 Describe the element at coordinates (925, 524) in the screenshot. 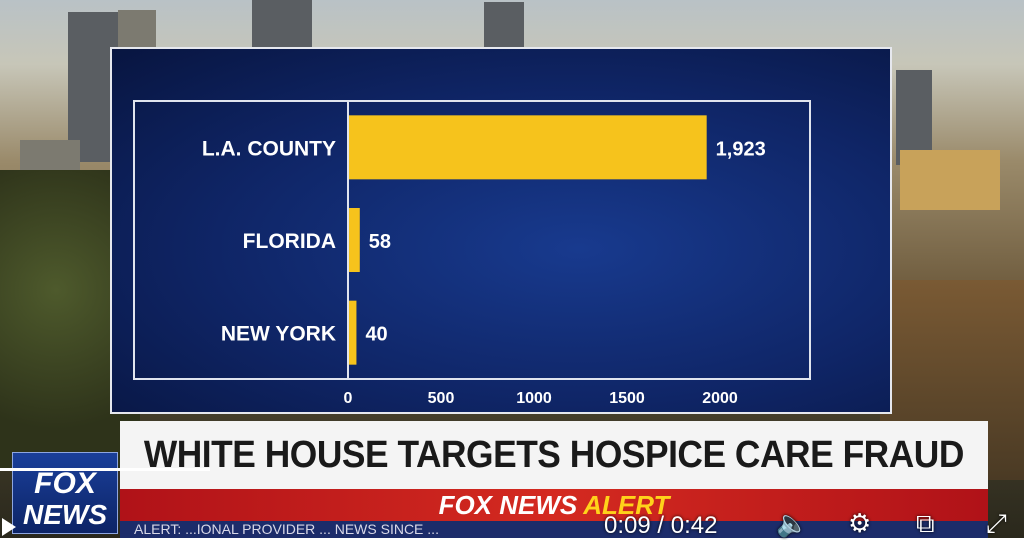

I see `pip-icon: ⧉` at that location.